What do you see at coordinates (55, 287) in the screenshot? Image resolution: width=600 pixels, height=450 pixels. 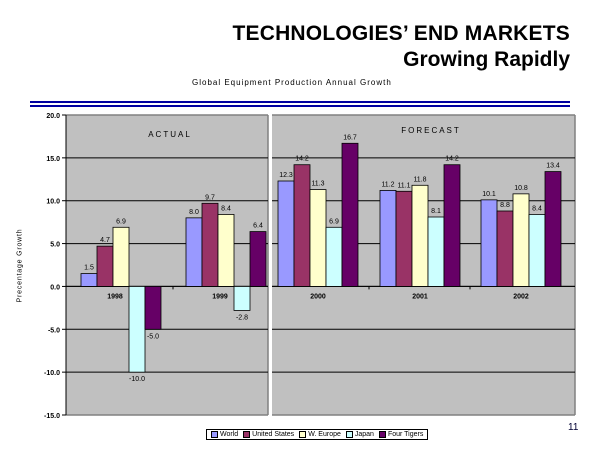 I see `y-tick-label: 0.0` at bounding box center [55, 287].